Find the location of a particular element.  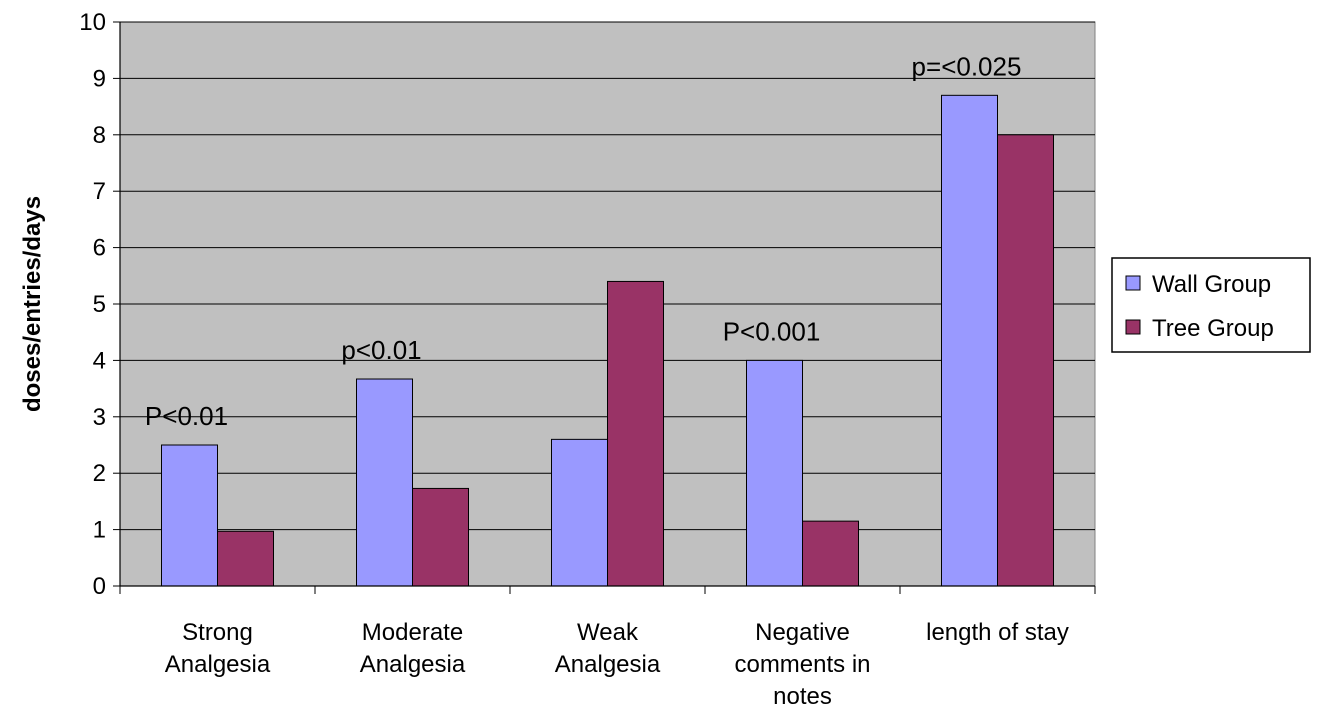

y-tick-label: 2 is located at coordinates (99, 473).